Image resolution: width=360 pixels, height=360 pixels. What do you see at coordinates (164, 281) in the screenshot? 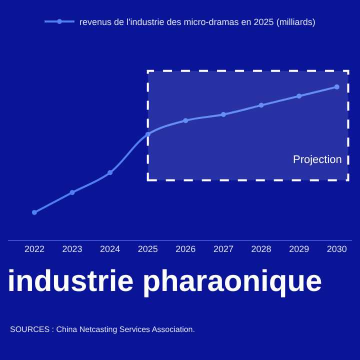
I see `text: industrie pharaonique` at bounding box center [164, 281].